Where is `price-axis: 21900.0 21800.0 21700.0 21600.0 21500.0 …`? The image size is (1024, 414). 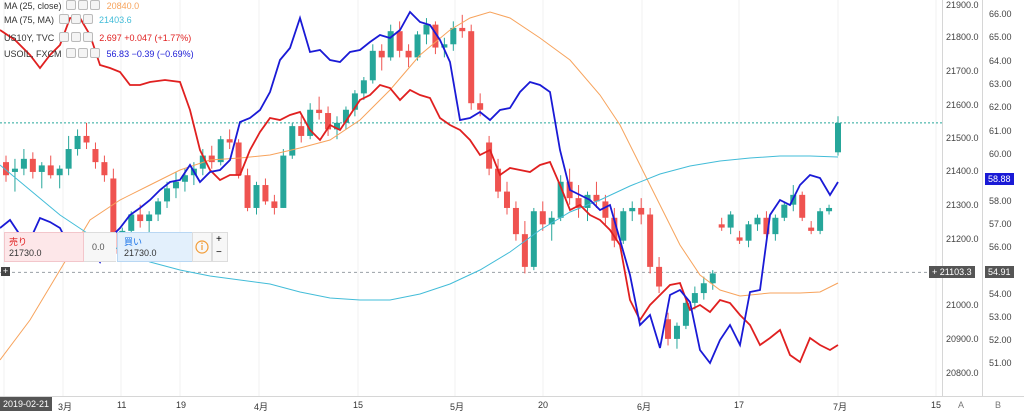
price-axis: 21900.0 21800.0 21700.0 21600.0 21500.0 … is located at coordinates (956, 198).